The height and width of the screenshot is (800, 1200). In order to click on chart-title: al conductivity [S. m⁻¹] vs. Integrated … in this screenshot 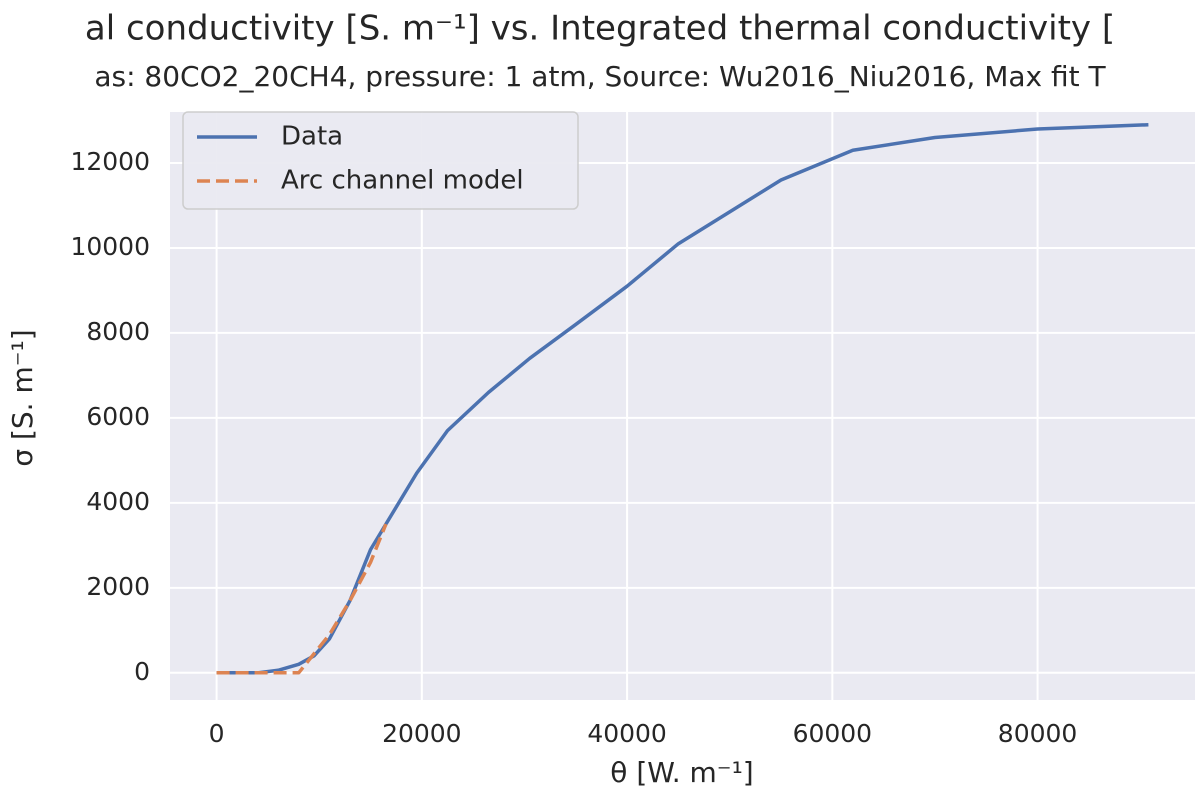, I will do `click(600, 29)`.